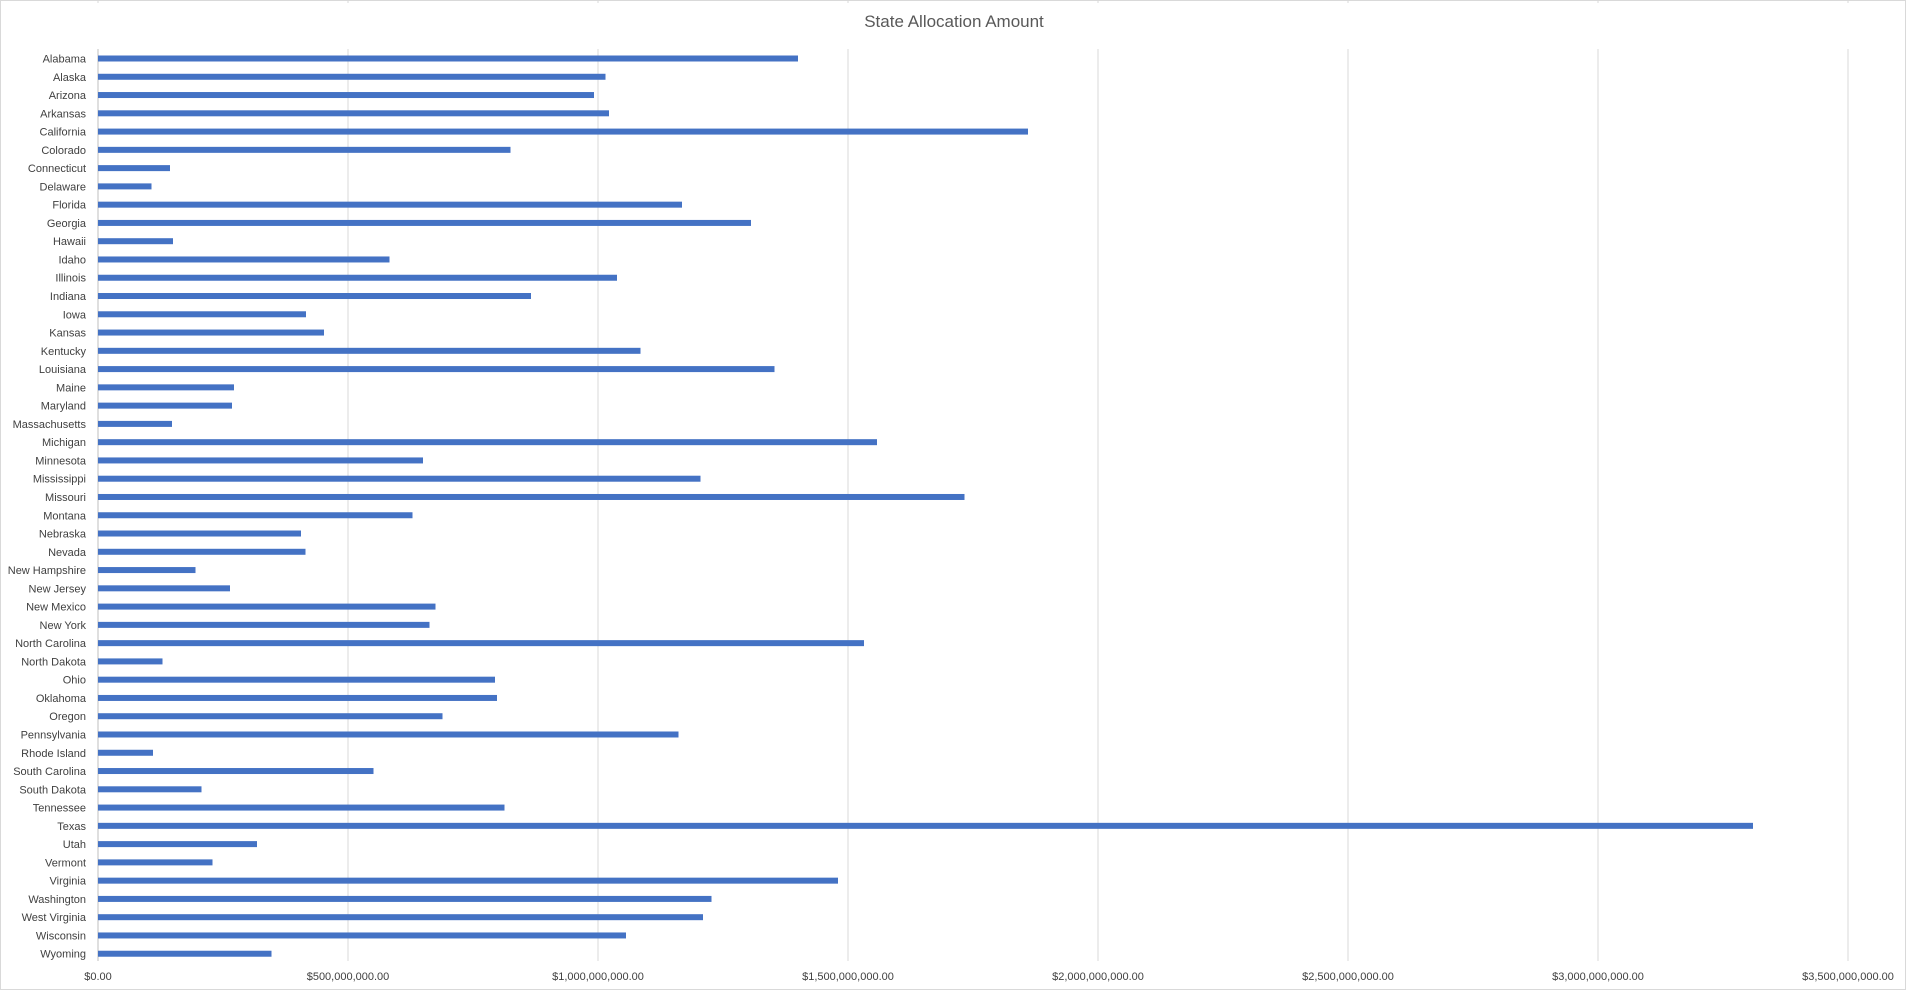 This screenshot has height=992, width=1908. What do you see at coordinates (54, 918) in the screenshot?
I see `category-label: West Virginia` at bounding box center [54, 918].